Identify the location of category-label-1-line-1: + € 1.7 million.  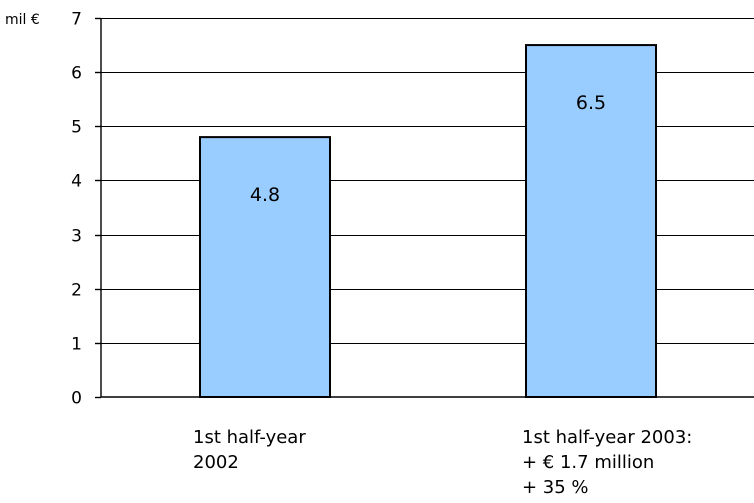
(588, 462).